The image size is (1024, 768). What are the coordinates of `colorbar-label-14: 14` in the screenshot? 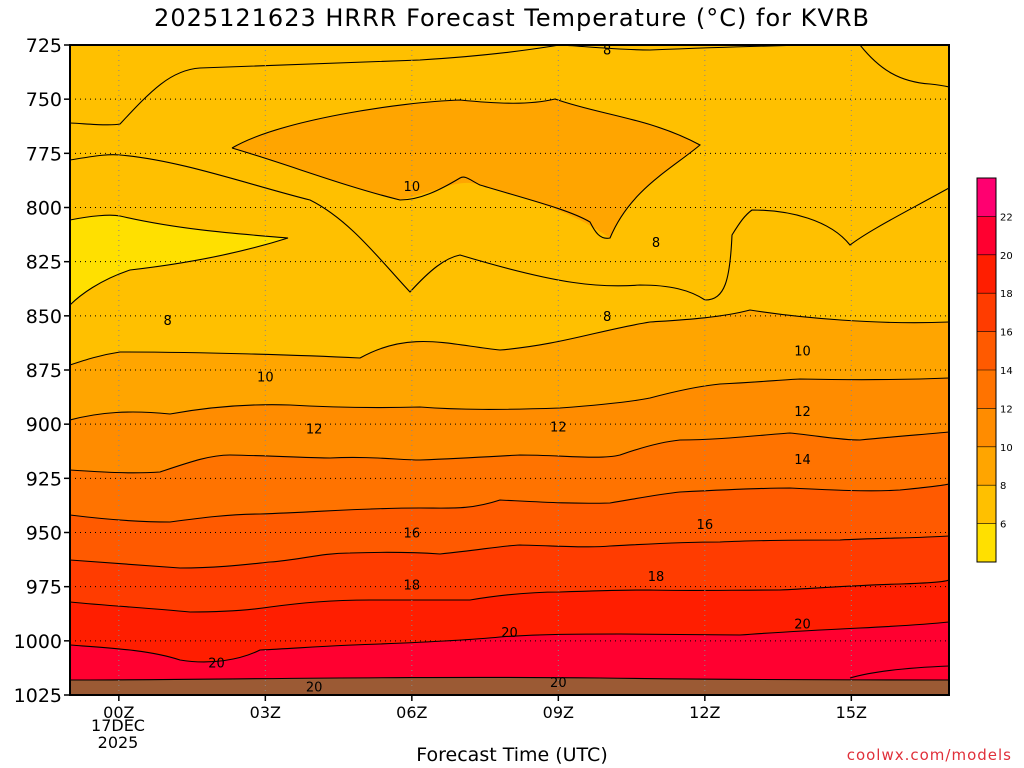 It's located at (1006, 371).